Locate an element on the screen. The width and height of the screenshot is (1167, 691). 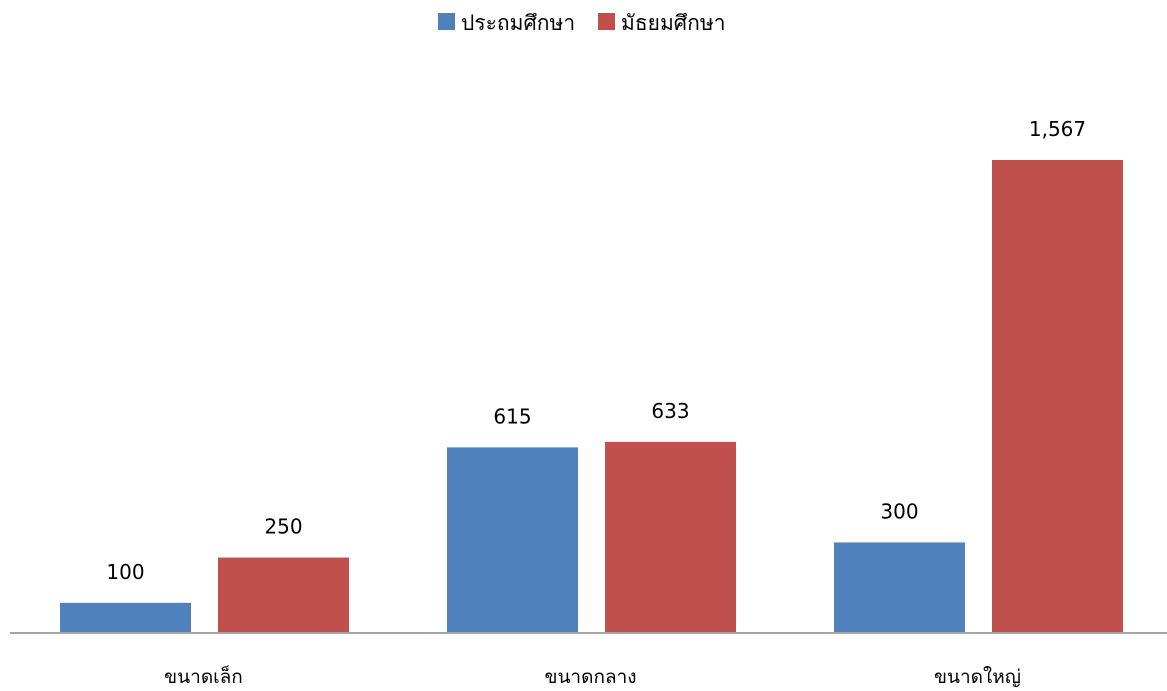
category-label-2: ขนาดใหญ่ is located at coordinates (977, 677).